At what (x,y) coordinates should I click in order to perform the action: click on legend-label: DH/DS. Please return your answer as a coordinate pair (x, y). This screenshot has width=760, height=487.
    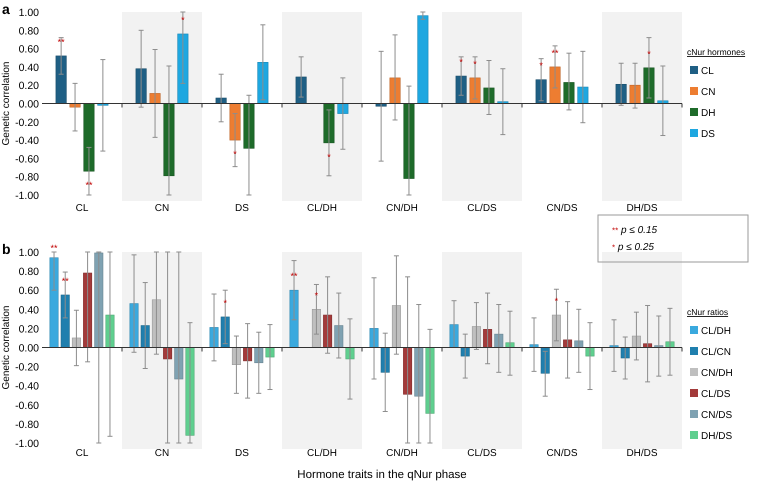
    Looking at the image, I should click on (716, 436).